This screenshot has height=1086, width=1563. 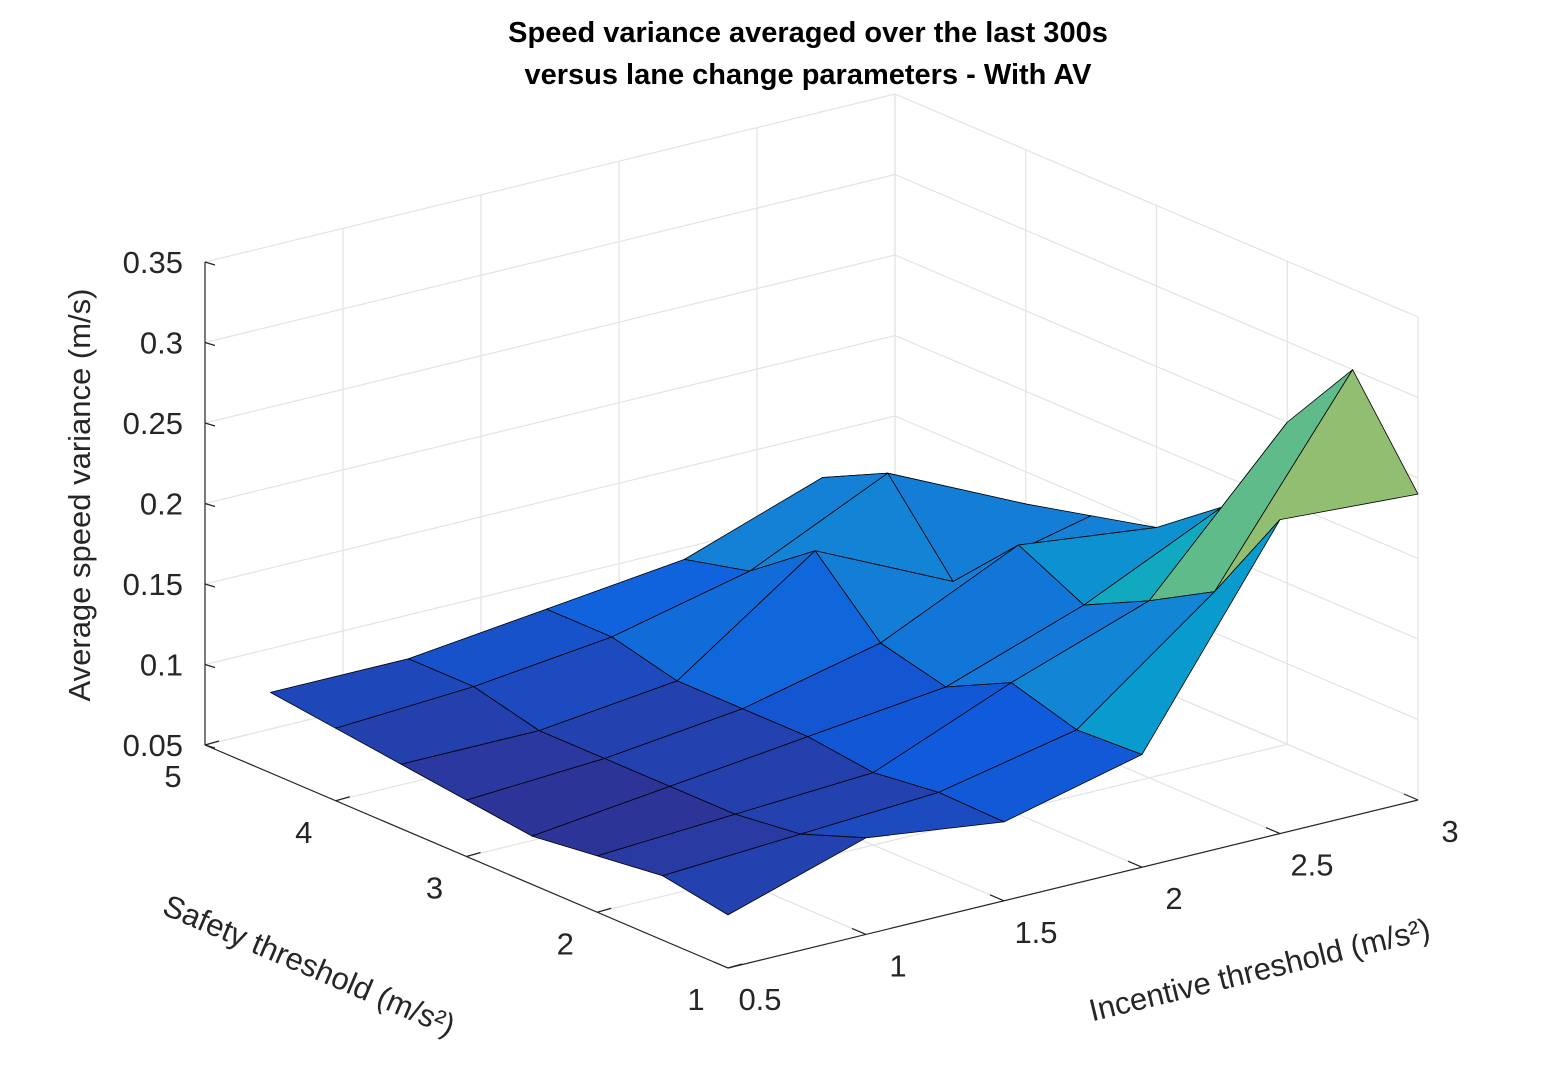 I want to click on x-tick-label: 1, so click(x=897, y=965).